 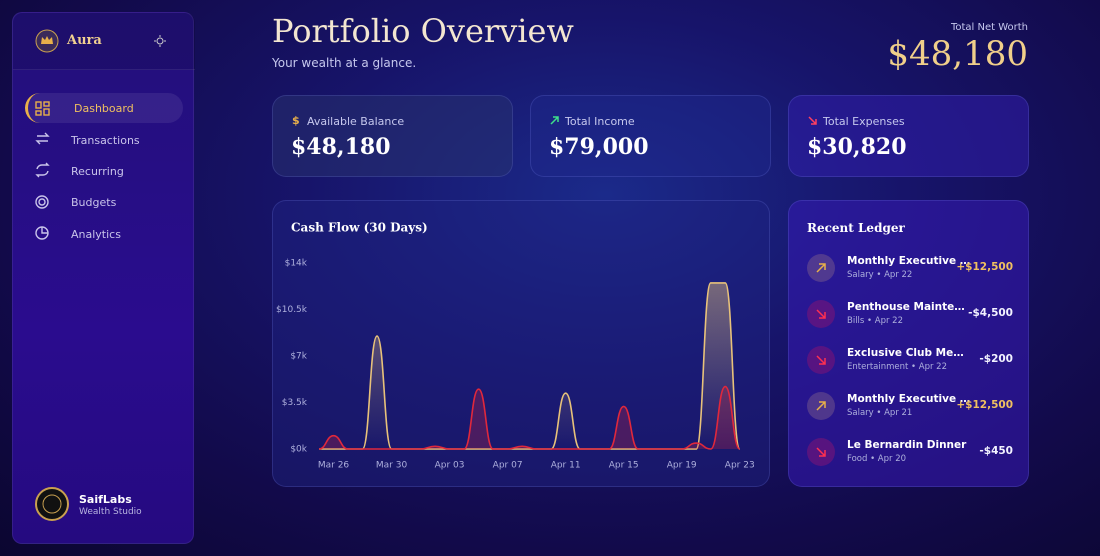 What do you see at coordinates (341, 147) in the screenshot?
I see `stat-value: $48,180` at bounding box center [341, 147].